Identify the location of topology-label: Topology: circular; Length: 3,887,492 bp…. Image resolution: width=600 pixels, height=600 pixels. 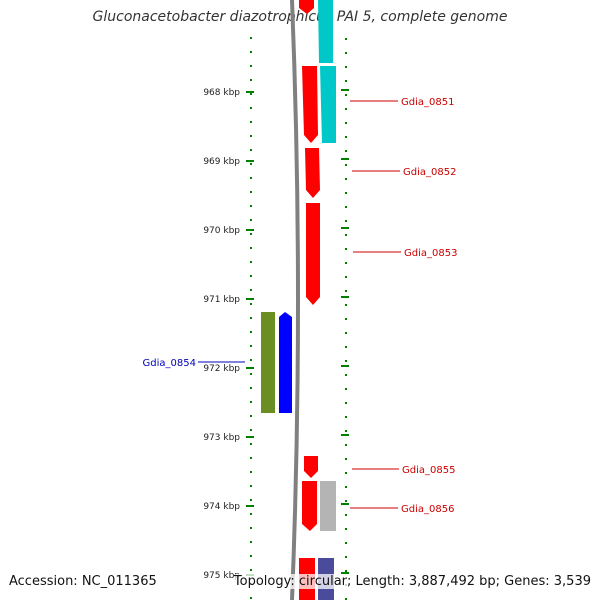
(412, 581).